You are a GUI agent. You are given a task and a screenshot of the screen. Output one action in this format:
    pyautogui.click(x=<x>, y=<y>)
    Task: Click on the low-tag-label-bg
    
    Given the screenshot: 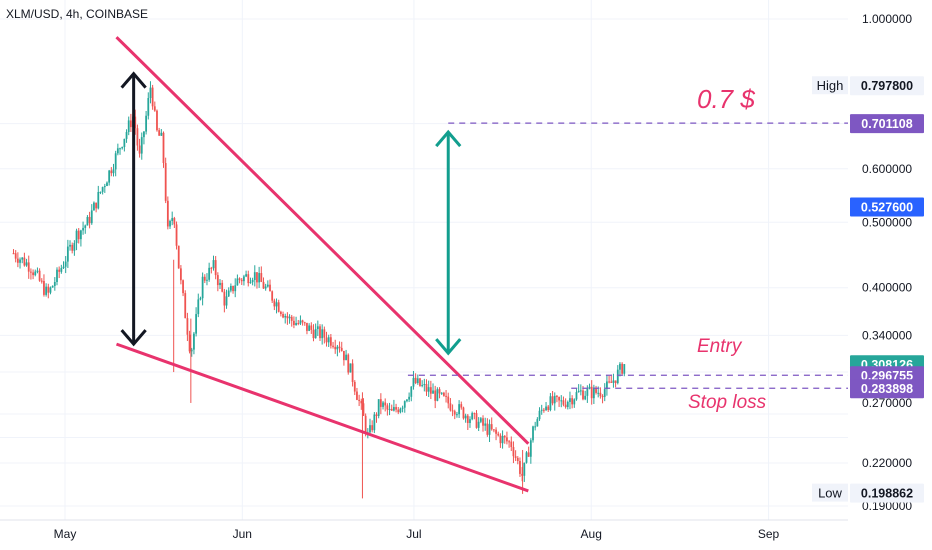 What is the action you would take?
    pyautogui.click(x=830, y=492)
    